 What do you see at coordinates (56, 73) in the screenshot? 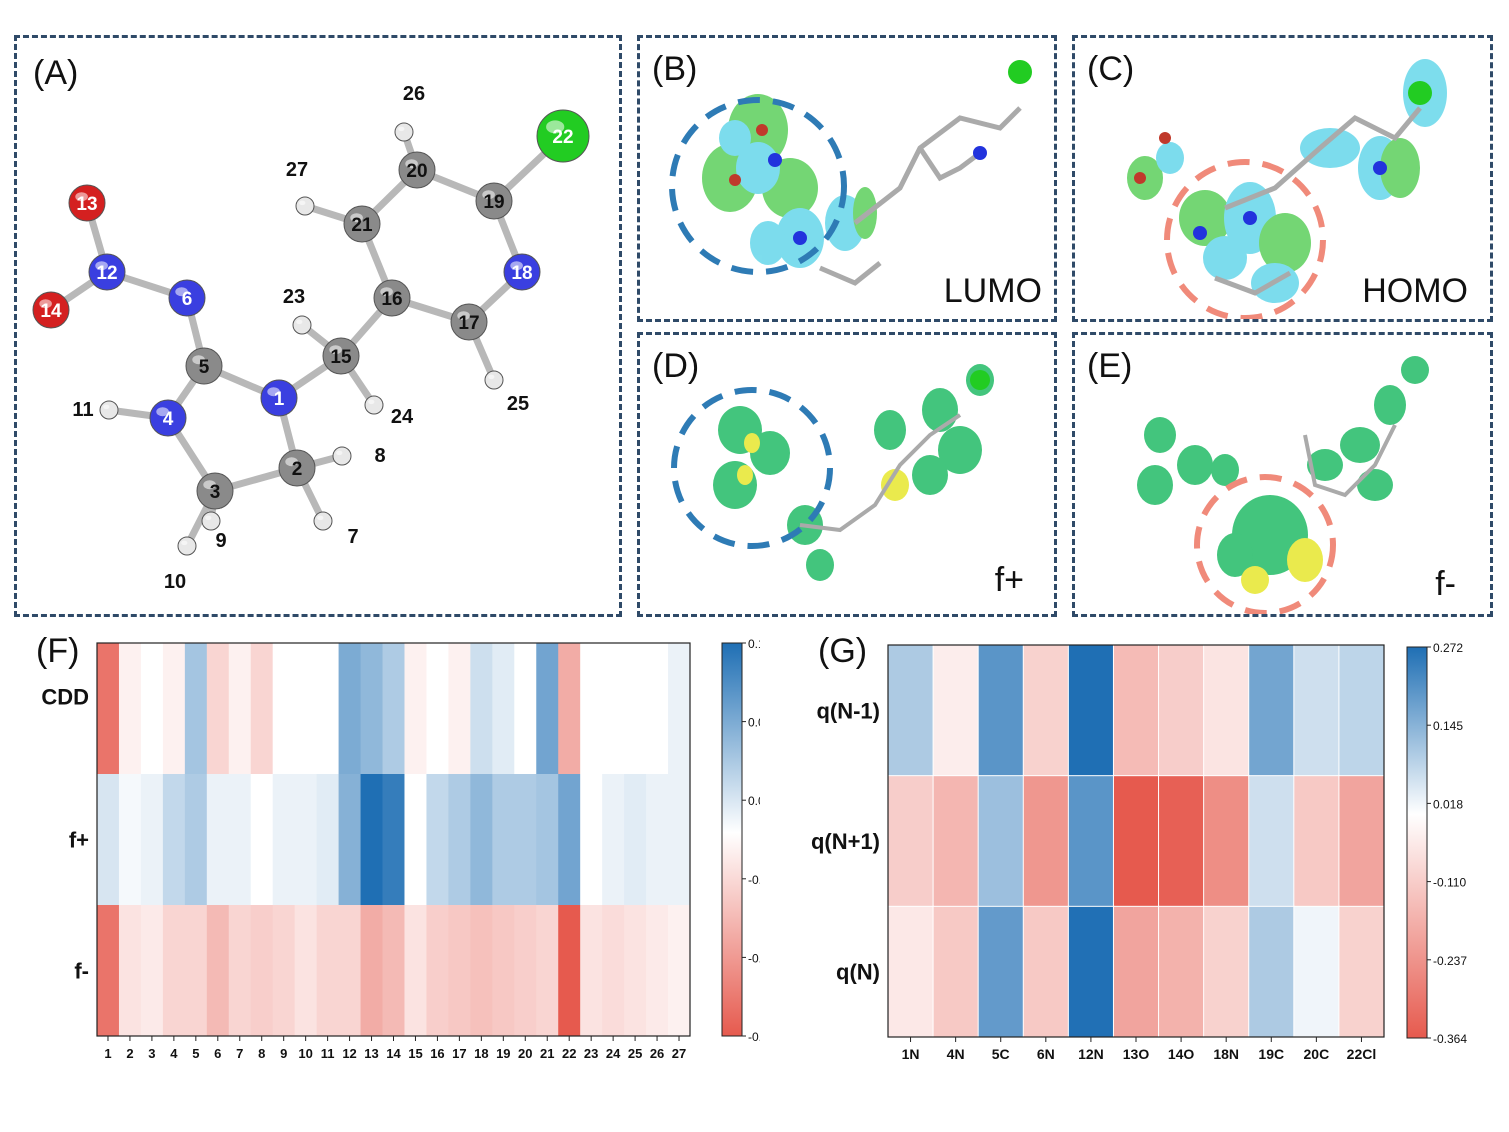
I see `panel-a-label: (A)` at bounding box center [56, 73].